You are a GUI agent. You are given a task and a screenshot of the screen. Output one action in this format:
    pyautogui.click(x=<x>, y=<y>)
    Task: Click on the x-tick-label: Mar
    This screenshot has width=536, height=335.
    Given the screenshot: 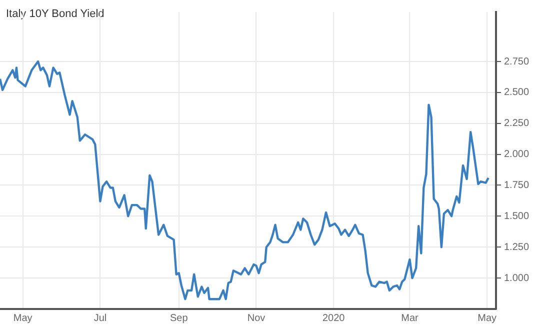 What is the action you would take?
    pyautogui.click(x=410, y=318)
    